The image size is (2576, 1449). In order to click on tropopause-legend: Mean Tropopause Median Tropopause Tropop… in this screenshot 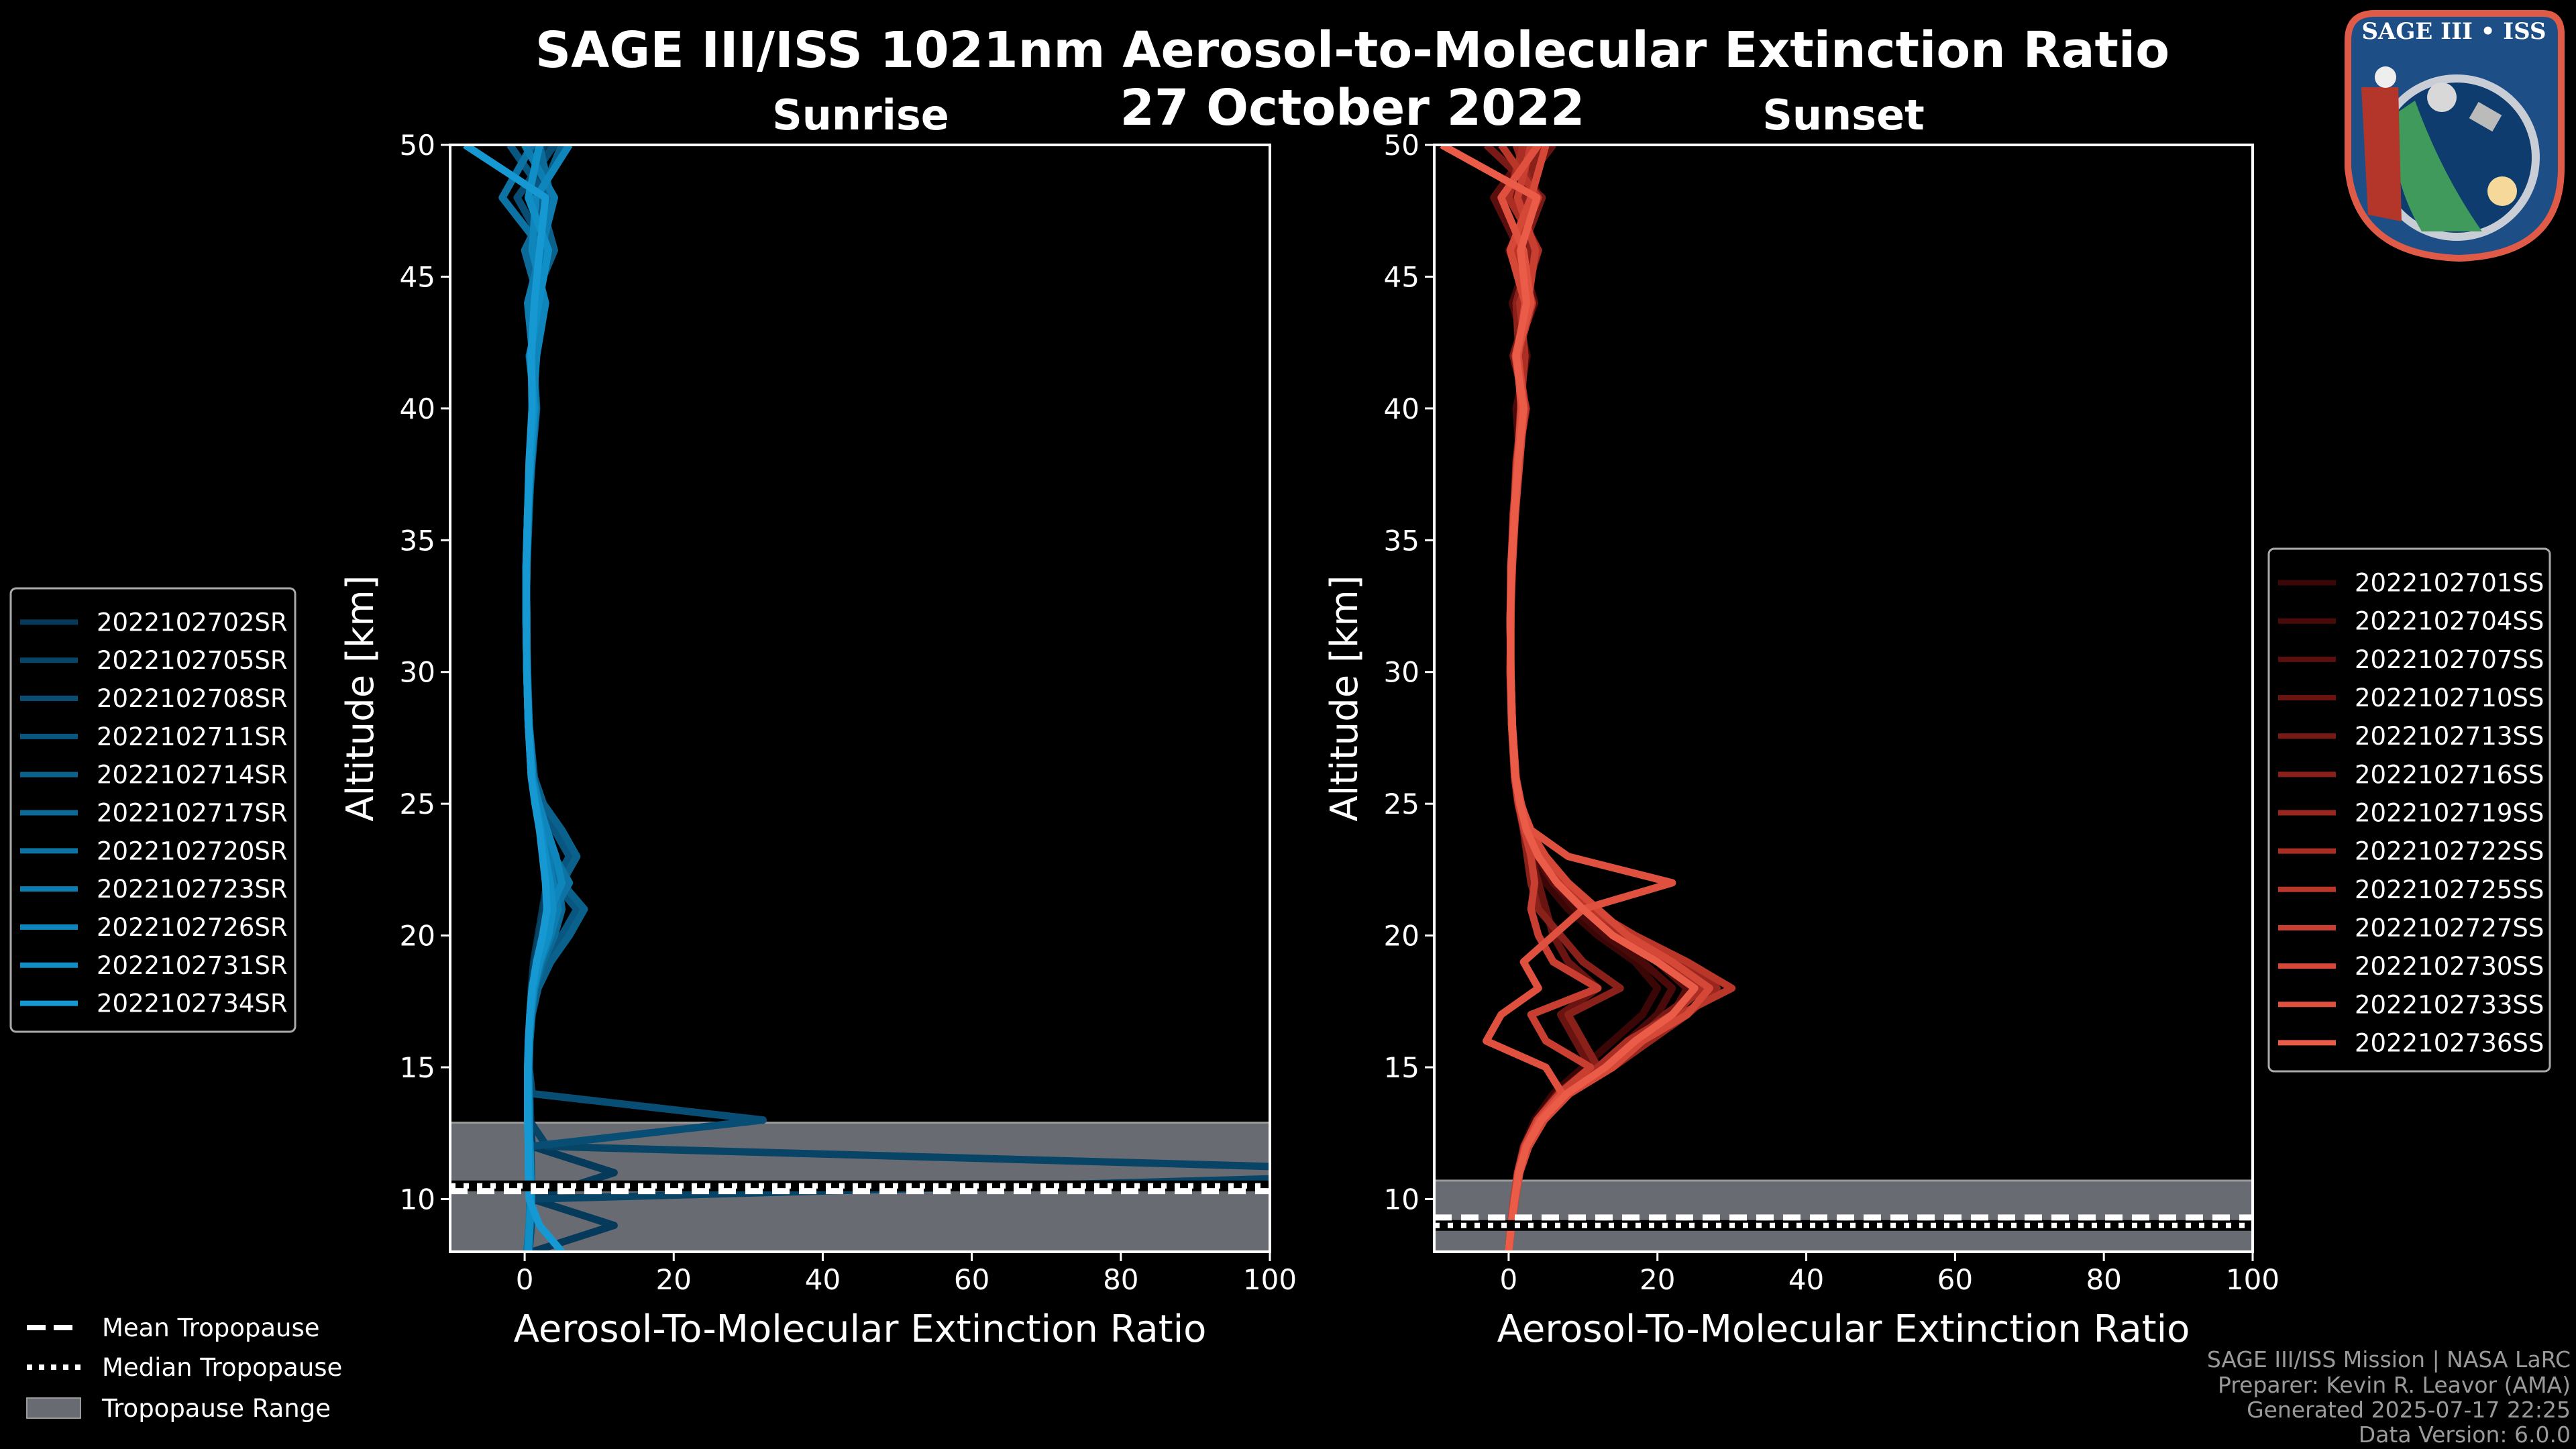, I will do `click(184, 1368)`.